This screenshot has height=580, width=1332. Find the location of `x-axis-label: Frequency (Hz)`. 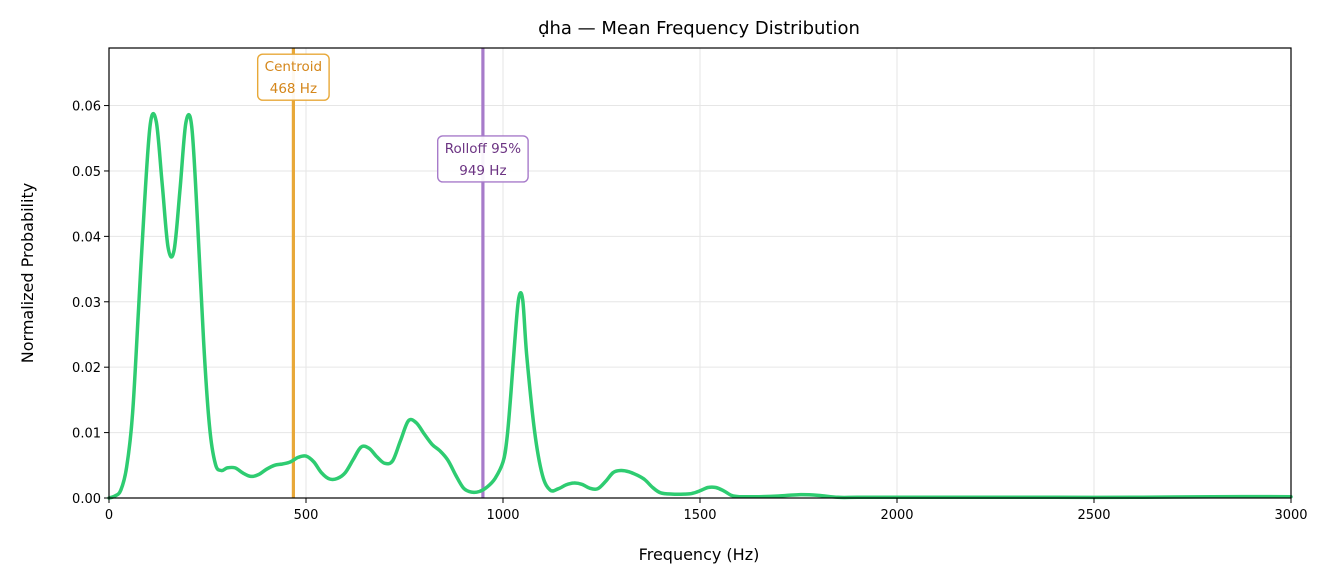

x-axis-label: Frequency (Hz) is located at coordinates (699, 554).